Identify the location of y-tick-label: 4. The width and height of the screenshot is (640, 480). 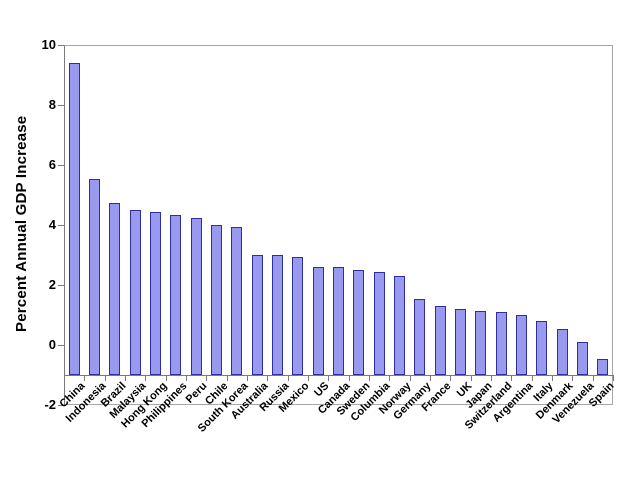
(52, 224).